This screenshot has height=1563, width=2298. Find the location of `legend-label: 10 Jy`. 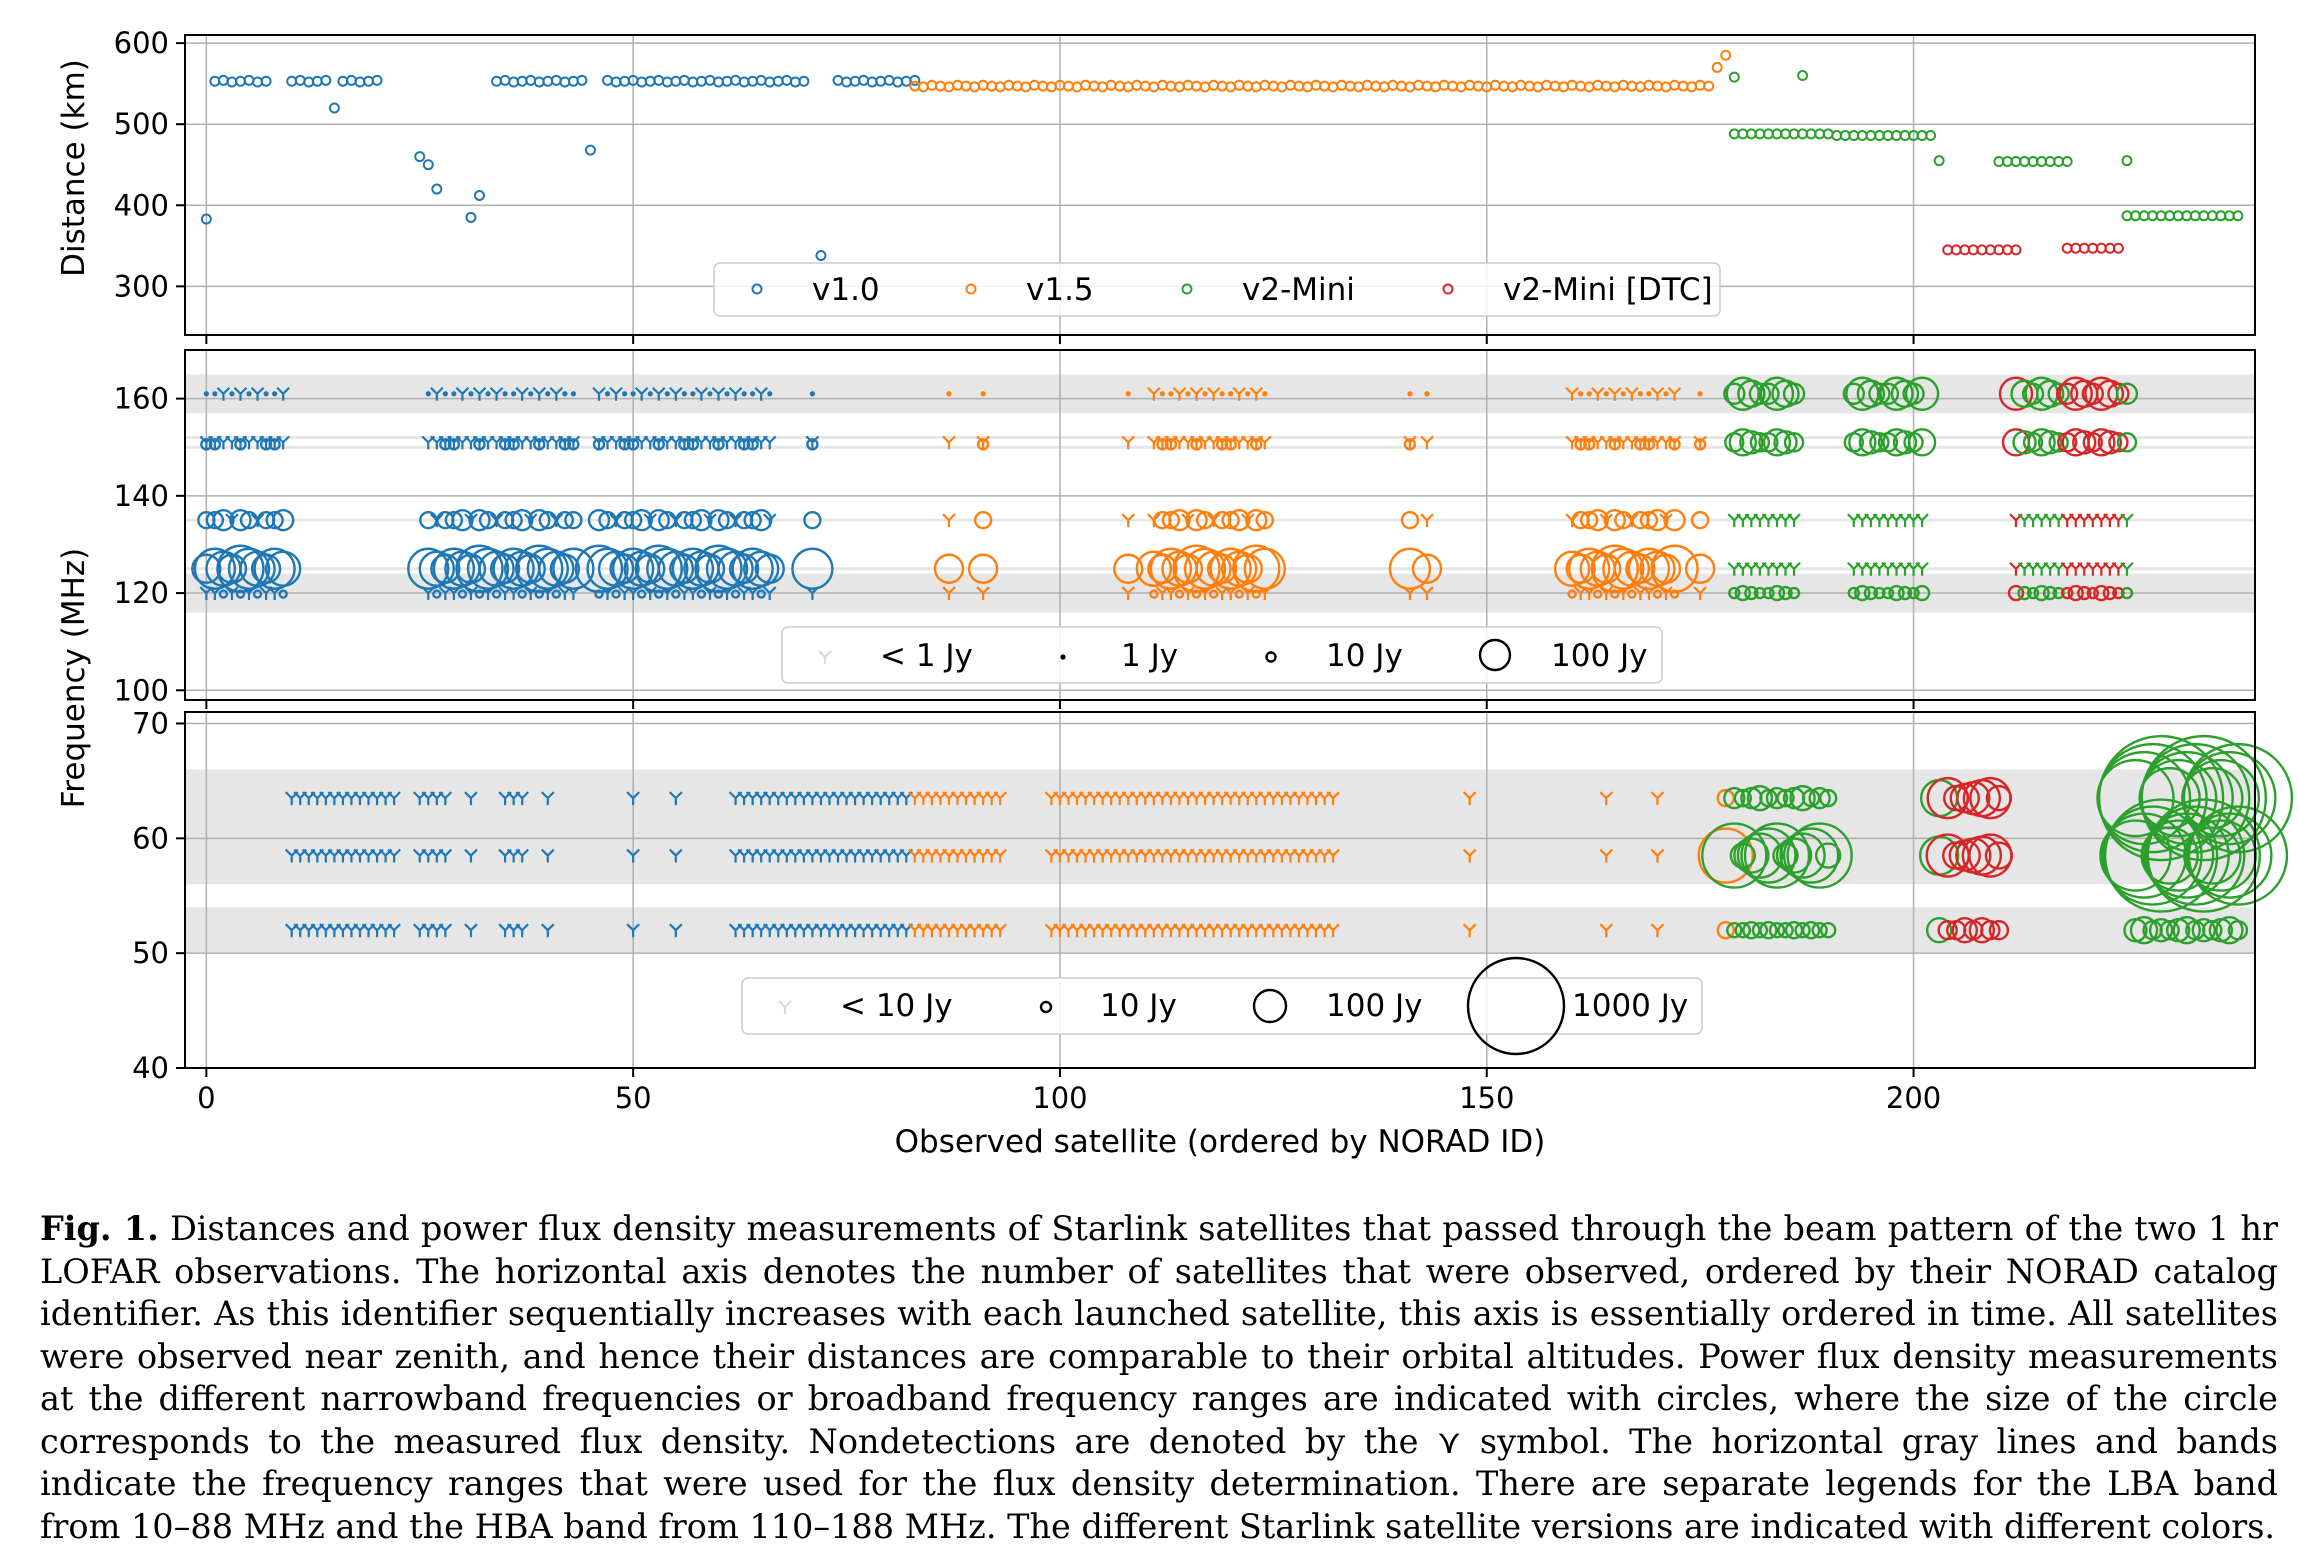

legend-label: 10 Jy is located at coordinates (1364, 656).